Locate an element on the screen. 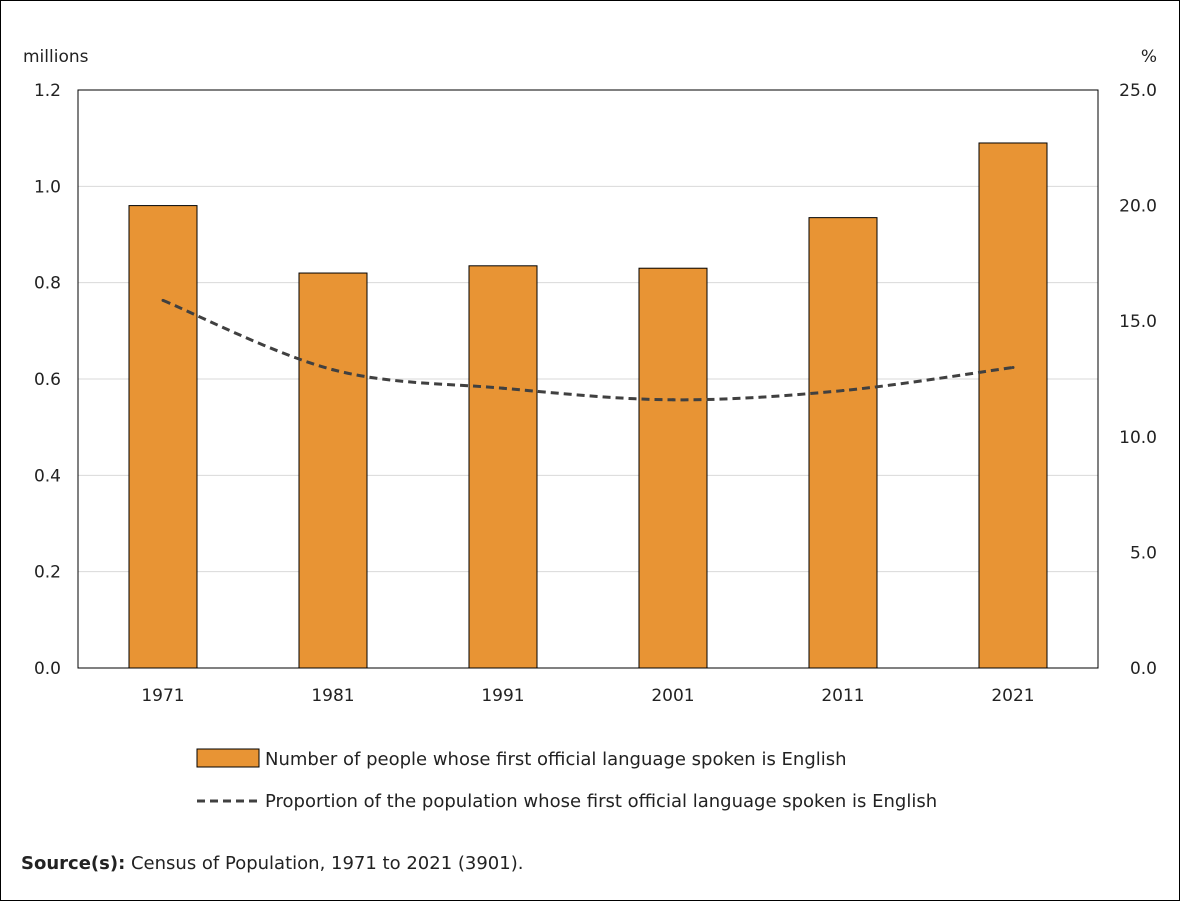  y-left-tick-label: 0.0 is located at coordinates (47, 669).